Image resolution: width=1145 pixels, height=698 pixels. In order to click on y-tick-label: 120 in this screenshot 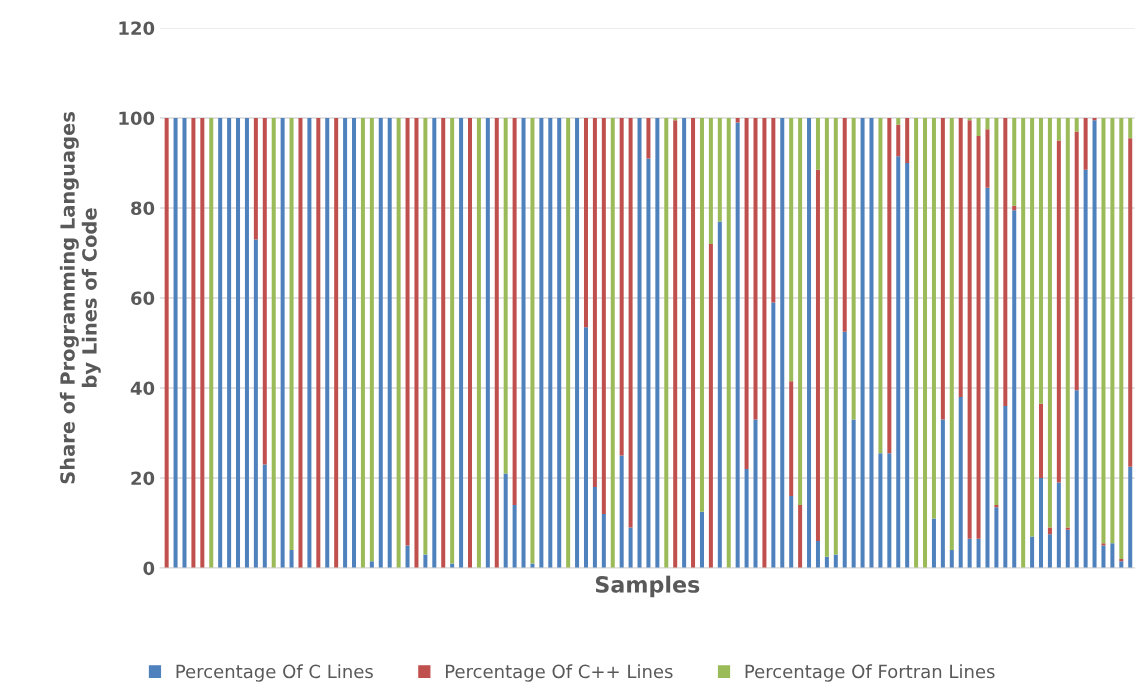, I will do `click(137, 28)`.